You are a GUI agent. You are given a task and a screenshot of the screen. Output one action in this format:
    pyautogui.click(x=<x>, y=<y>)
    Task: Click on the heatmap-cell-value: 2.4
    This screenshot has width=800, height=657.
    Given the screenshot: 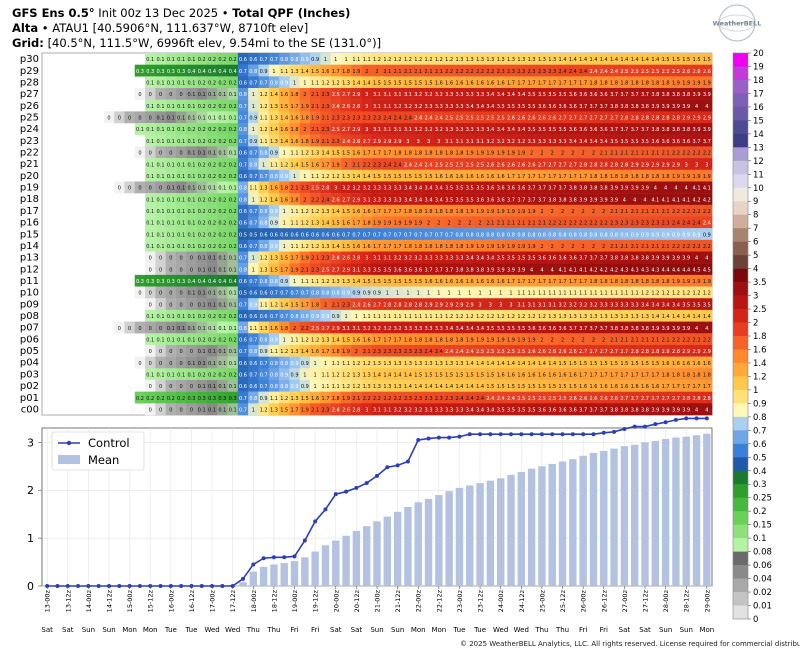 What is the action you would take?
    pyautogui.click(x=697, y=224)
    